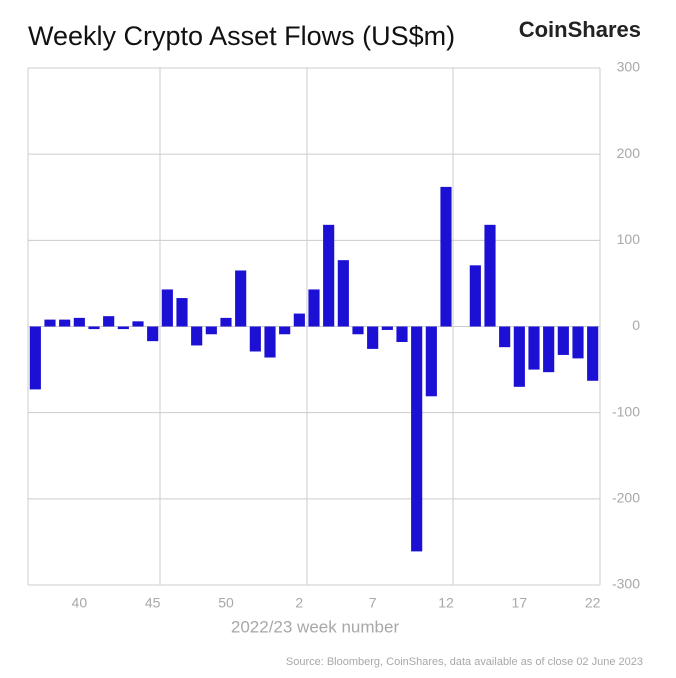  What do you see at coordinates (636, 325) in the screenshot?
I see `y-tick-label: 0` at bounding box center [636, 325].